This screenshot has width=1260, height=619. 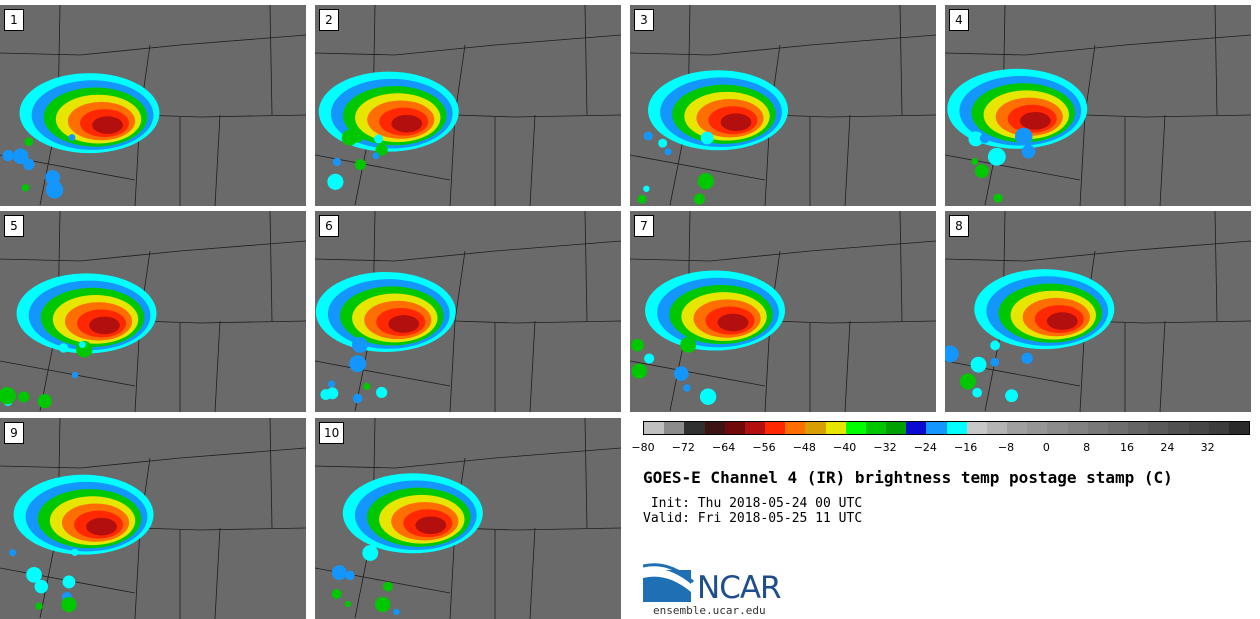 What do you see at coordinates (153, 105) in the screenshot?
I see `map-panel-1: 1` at bounding box center [153, 105].